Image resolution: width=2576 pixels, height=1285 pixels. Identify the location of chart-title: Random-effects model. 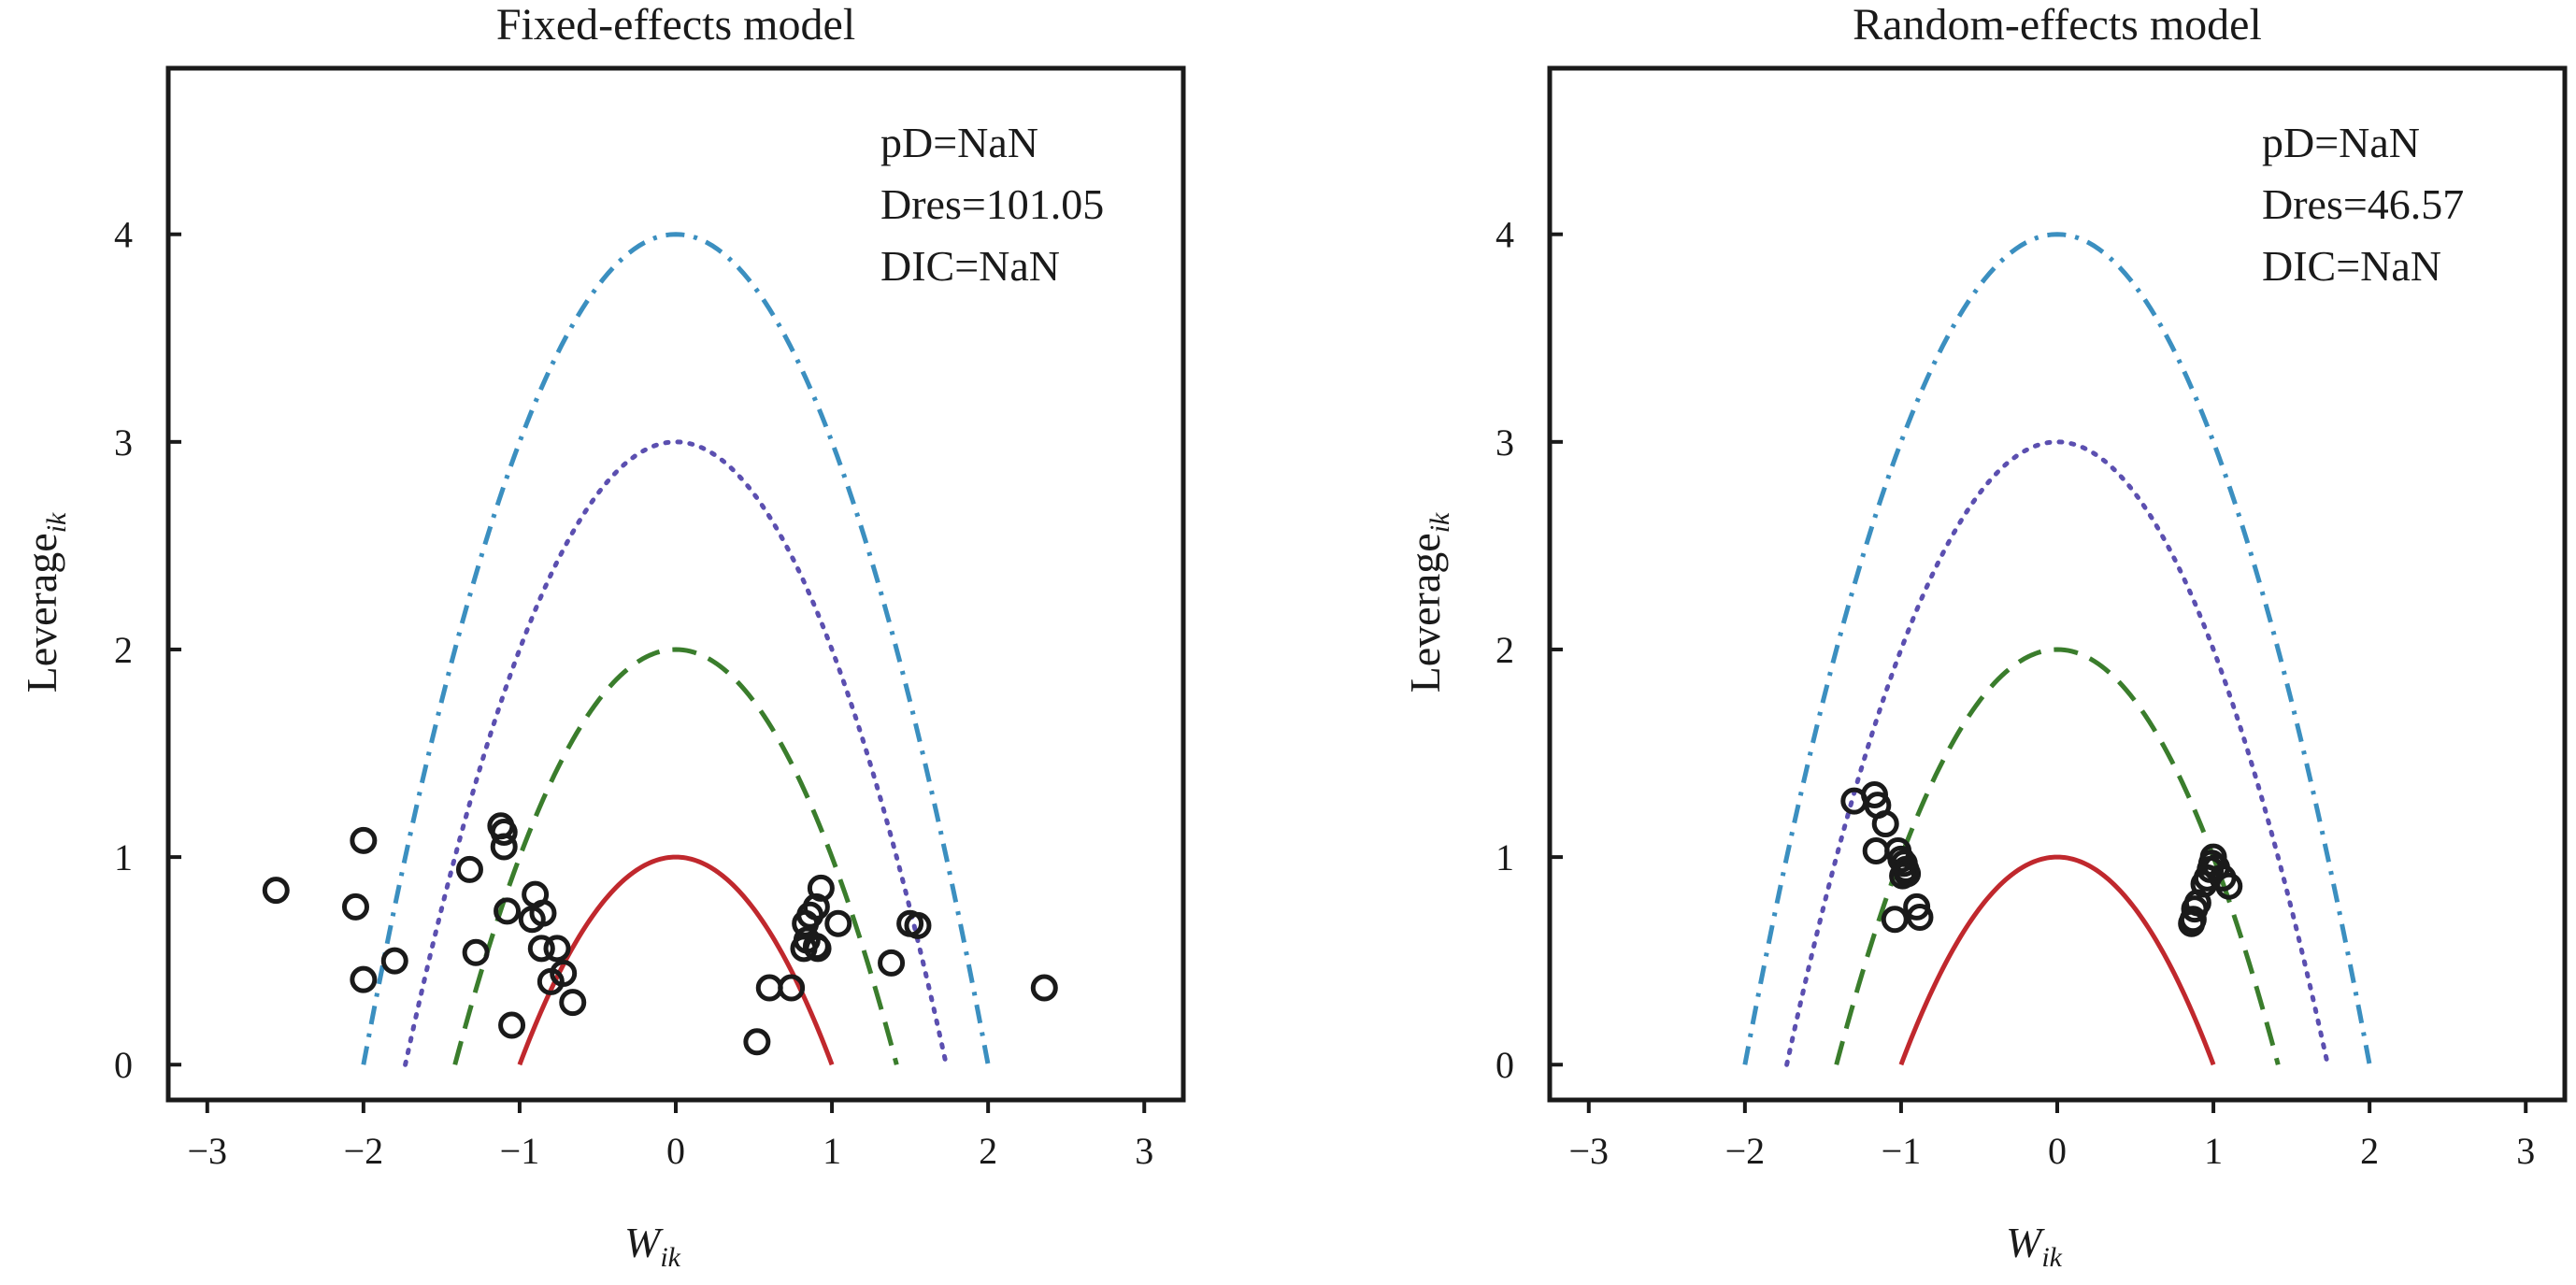
(2057, 25).